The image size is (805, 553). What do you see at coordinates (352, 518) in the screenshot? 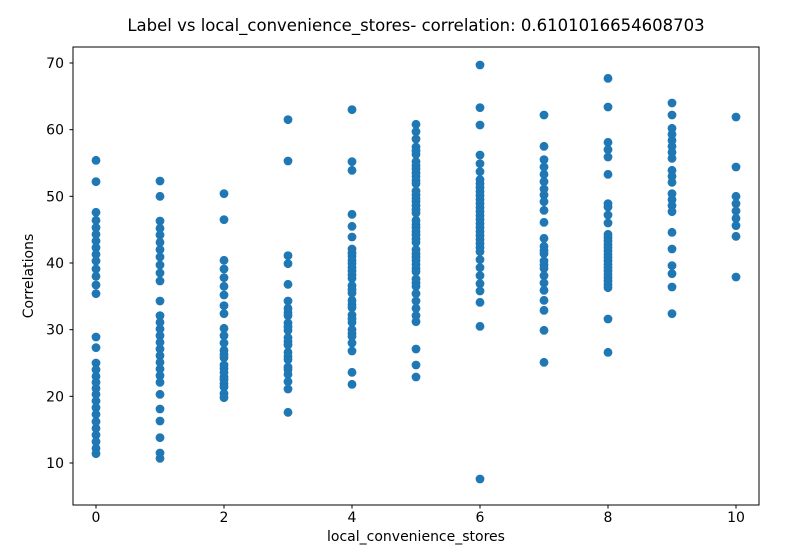
I see `x-tick-label: 4` at bounding box center [352, 518].